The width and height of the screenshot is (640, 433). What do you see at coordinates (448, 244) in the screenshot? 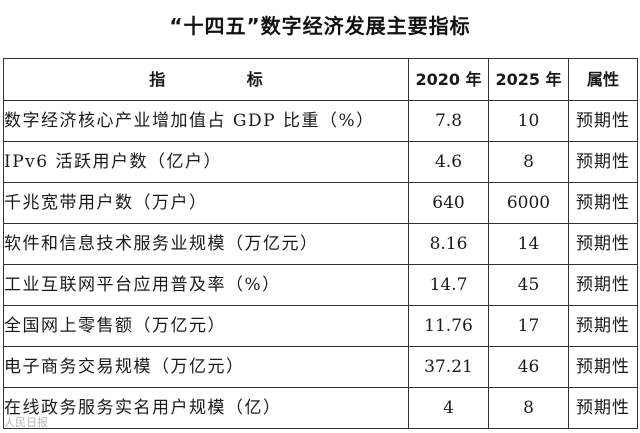
I see `value-2020: 8.16` at bounding box center [448, 244].